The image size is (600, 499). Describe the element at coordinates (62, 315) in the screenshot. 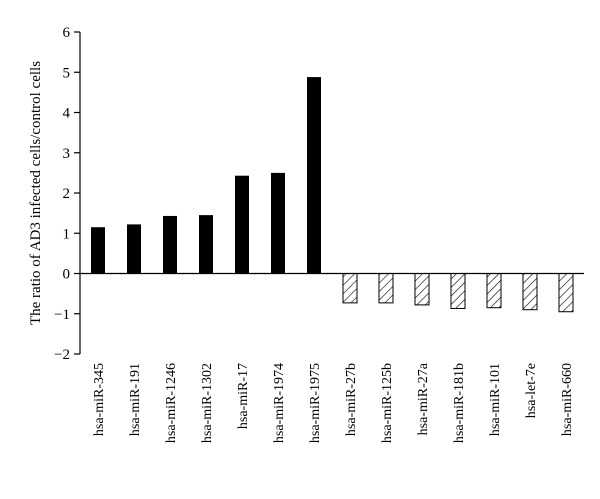

I see `y-tick-label: −1` at that location.